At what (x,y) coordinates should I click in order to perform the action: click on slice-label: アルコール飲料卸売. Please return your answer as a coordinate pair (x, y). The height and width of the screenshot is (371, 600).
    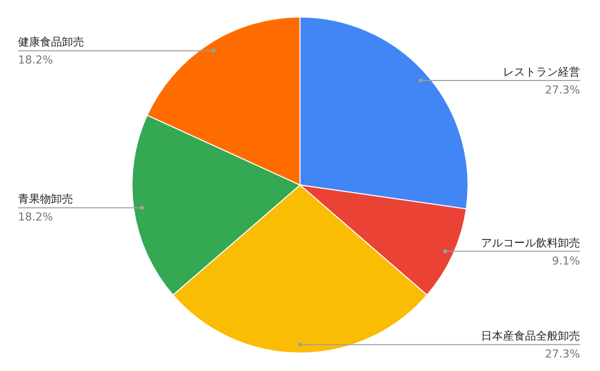
    Looking at the image, I should click on (530, 243).